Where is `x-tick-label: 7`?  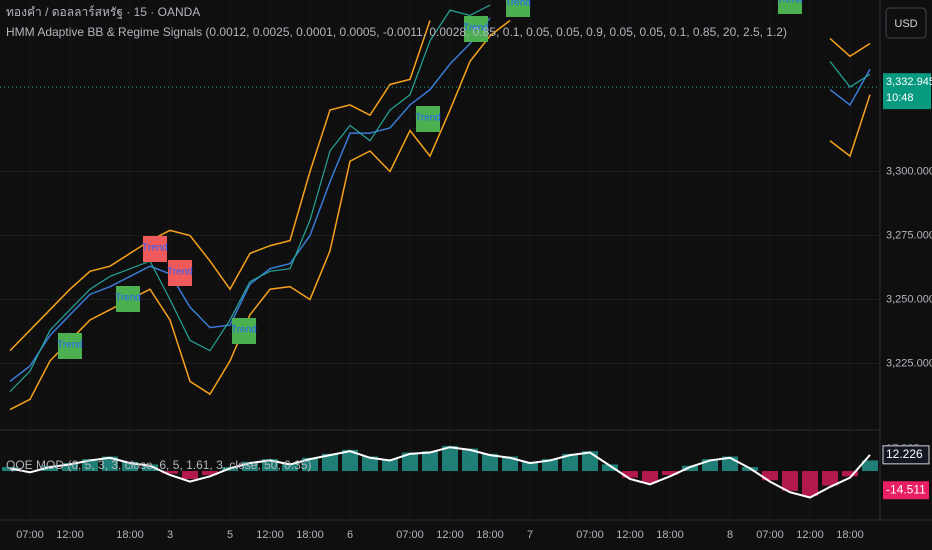 x-tick-label: 7 is located at coordinates (530, 535).